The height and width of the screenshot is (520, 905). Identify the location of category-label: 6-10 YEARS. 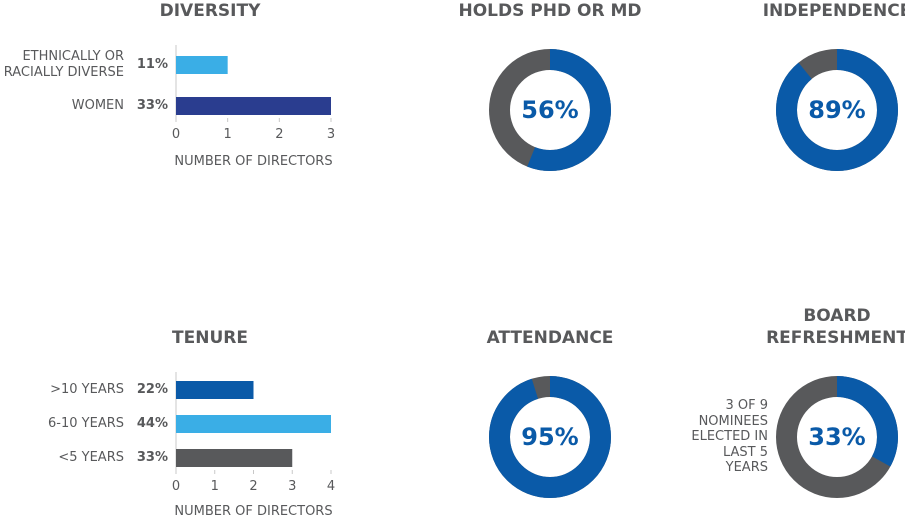
(86, 423).